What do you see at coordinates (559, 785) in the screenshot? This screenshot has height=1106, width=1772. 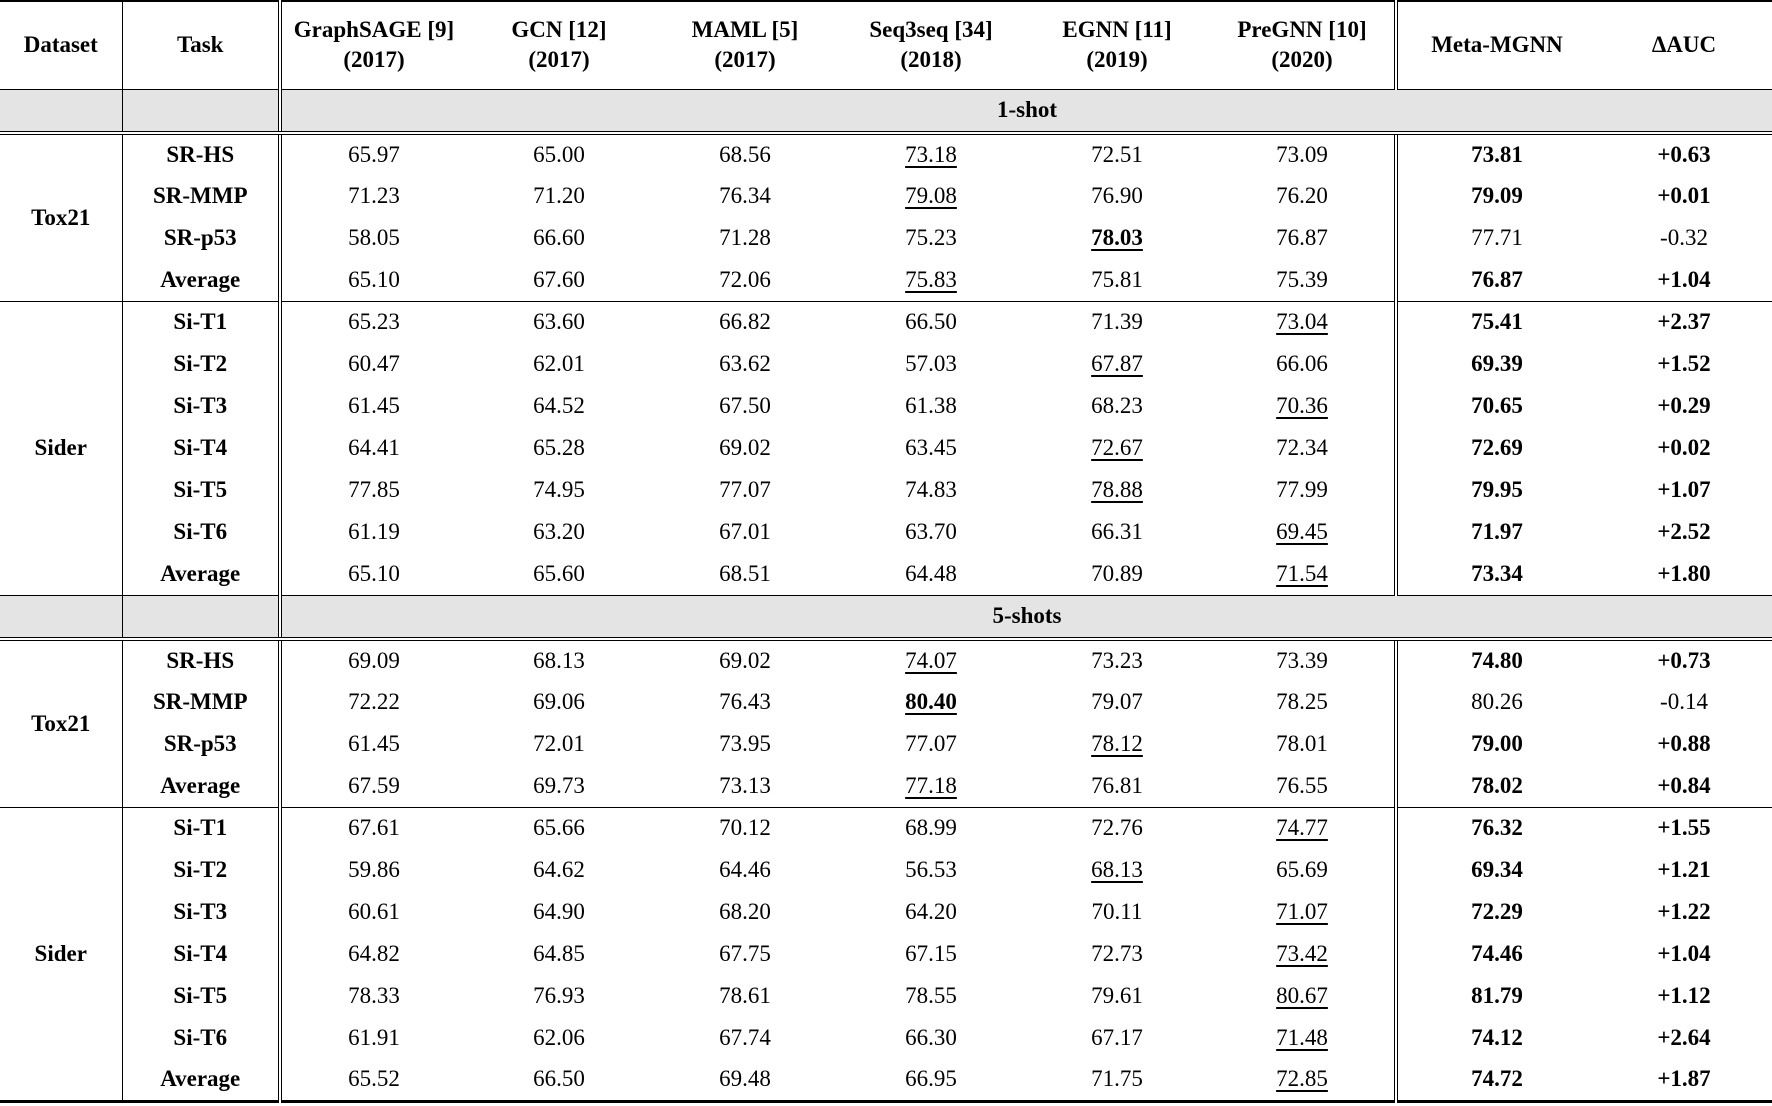 I see `value-text: 69.73` at bounding box center [559, 785].